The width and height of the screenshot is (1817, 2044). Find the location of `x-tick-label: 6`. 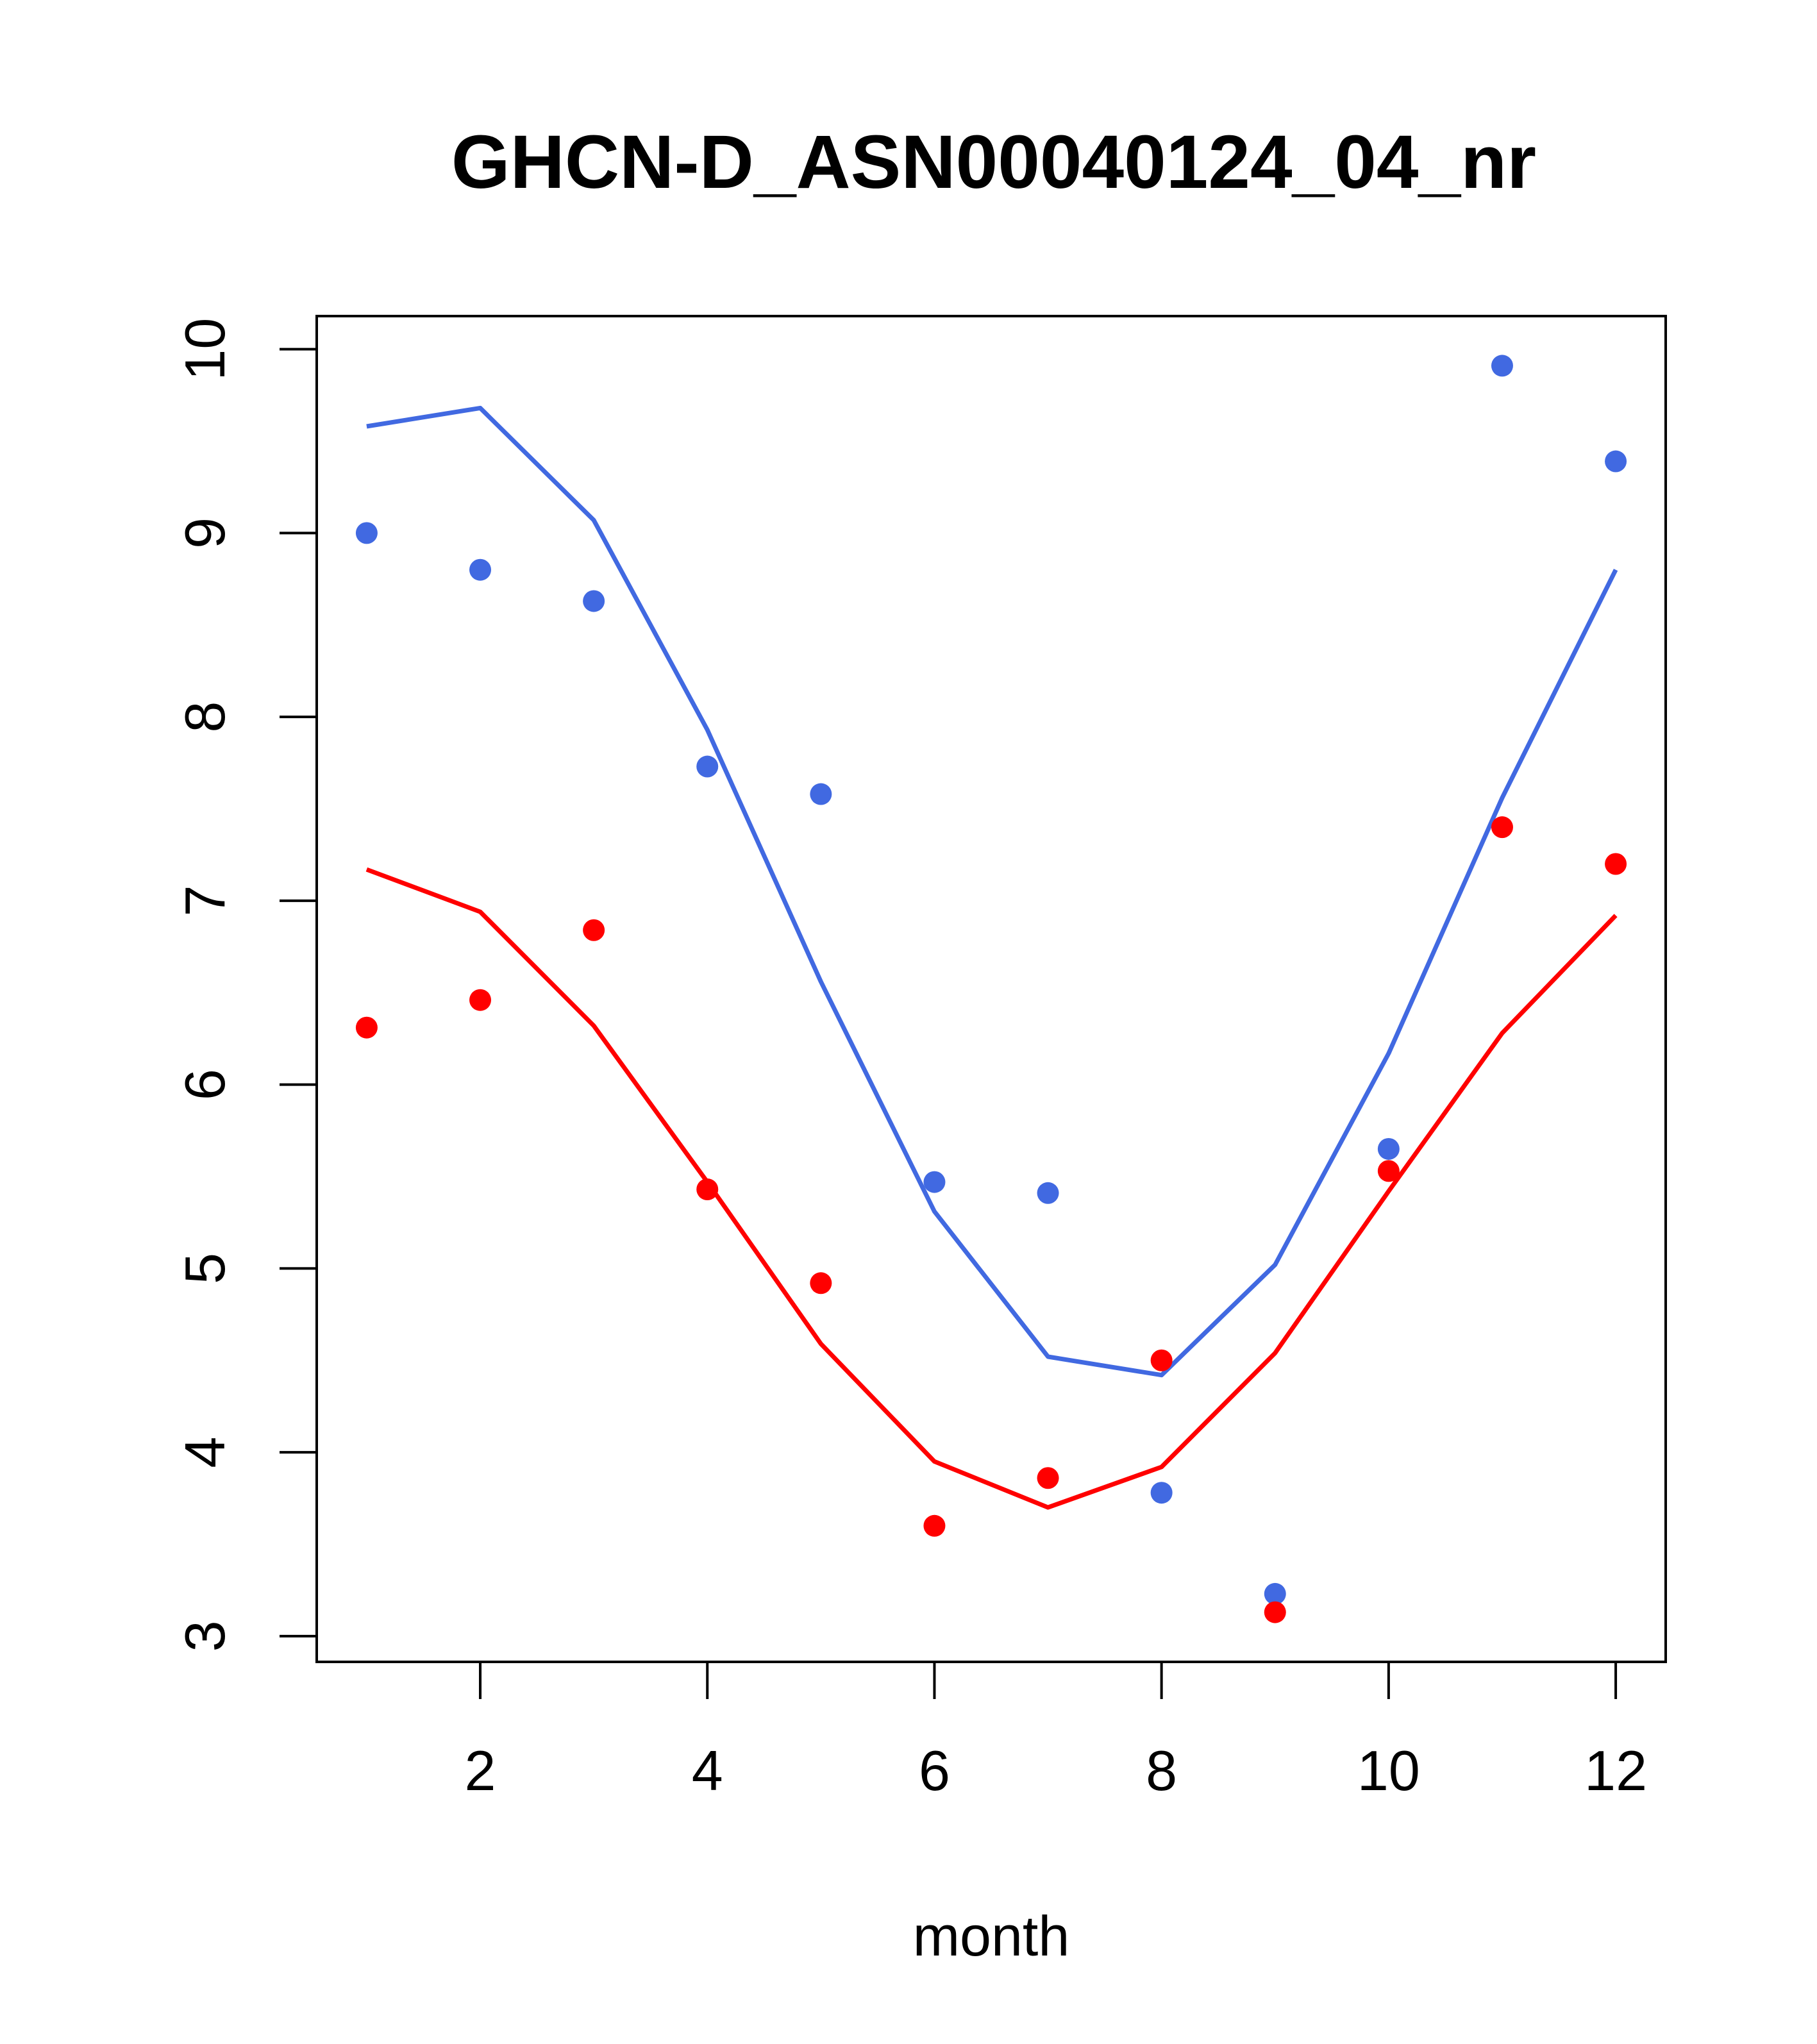

x-tick-label: 6 is located at coordinates (935, 1770).